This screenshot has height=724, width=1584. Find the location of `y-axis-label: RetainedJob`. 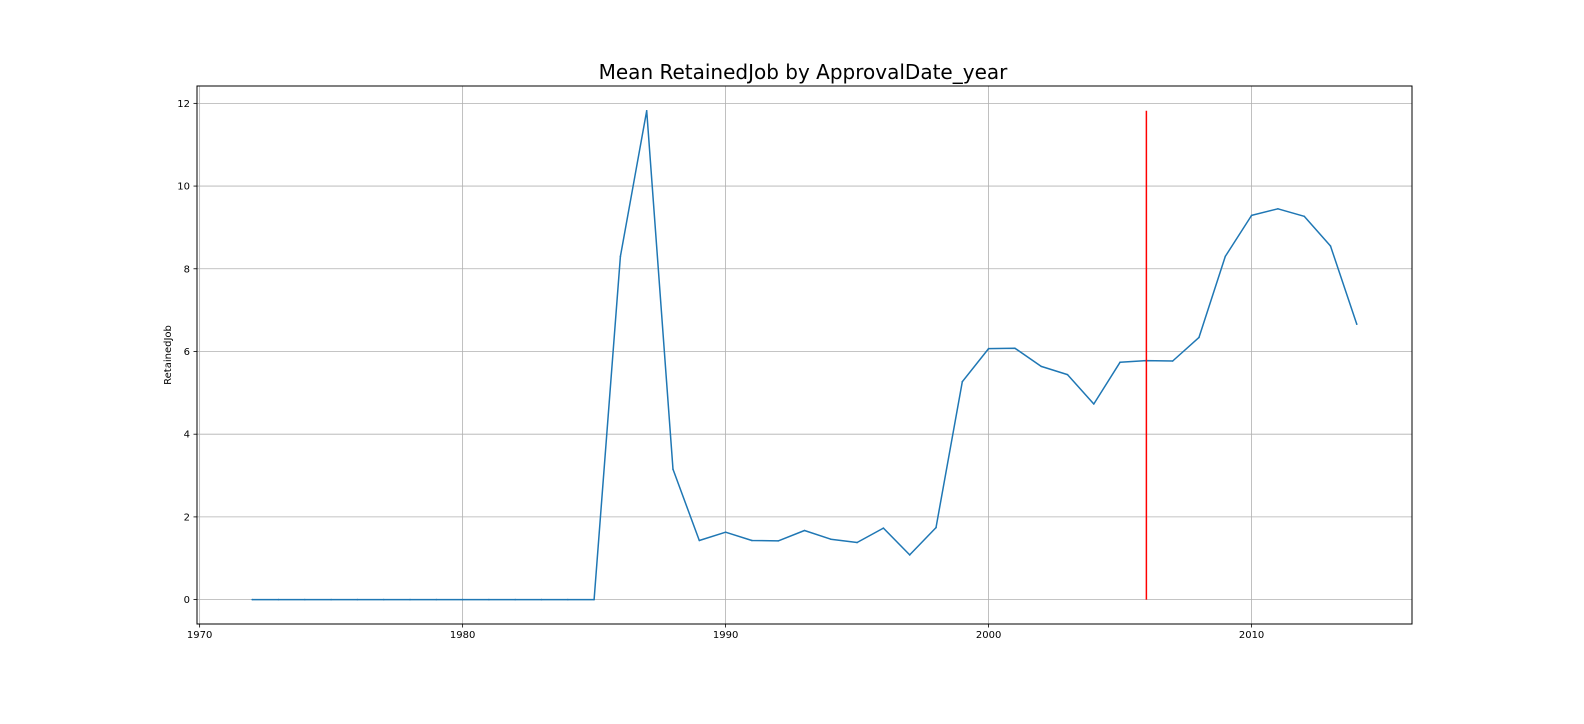

y-axis-label: RetainedJob is located at coordinates (168, 355).